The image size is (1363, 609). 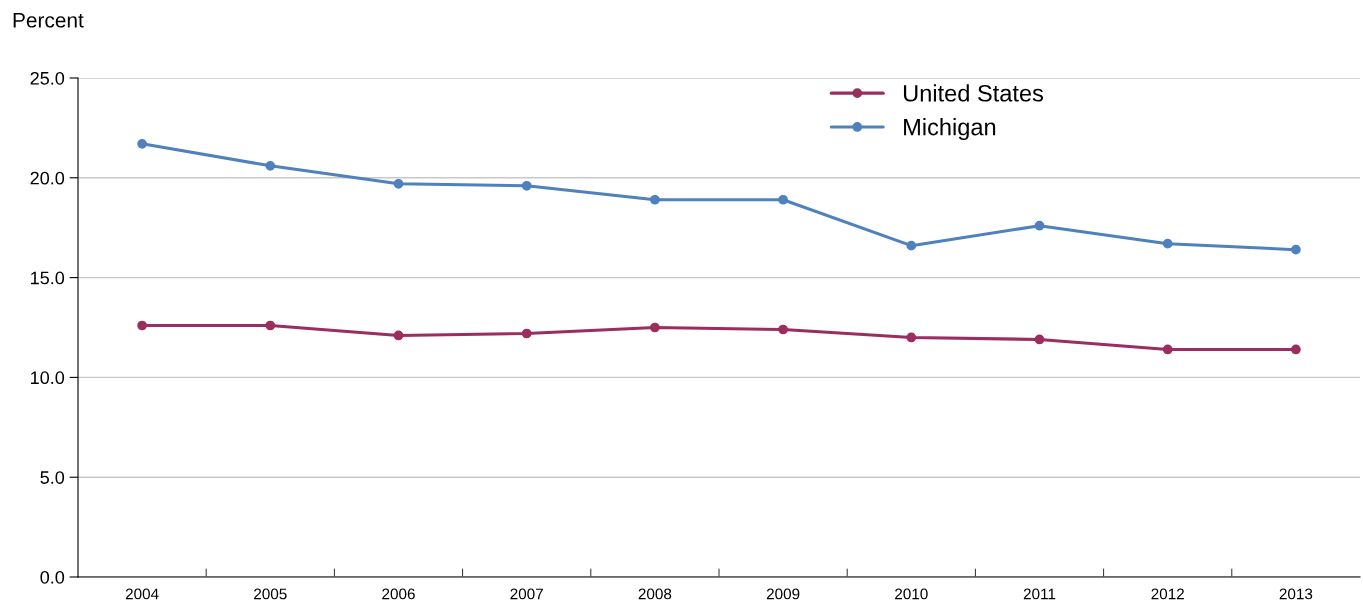 I want to click on y-tick-label: 10.0, so click(x=48, y=378).